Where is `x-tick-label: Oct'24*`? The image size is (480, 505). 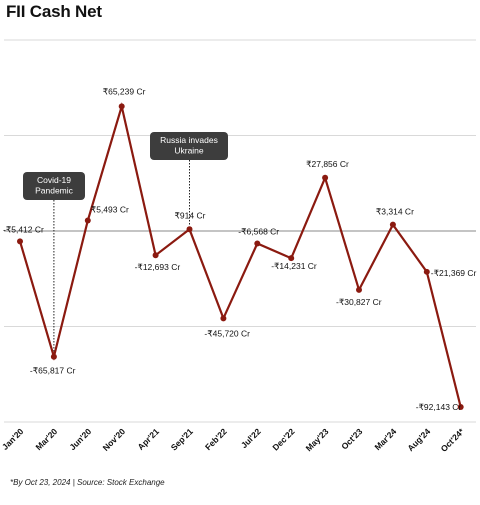 x-tick-label: Oct'24* is located at coordinates (453, 440).